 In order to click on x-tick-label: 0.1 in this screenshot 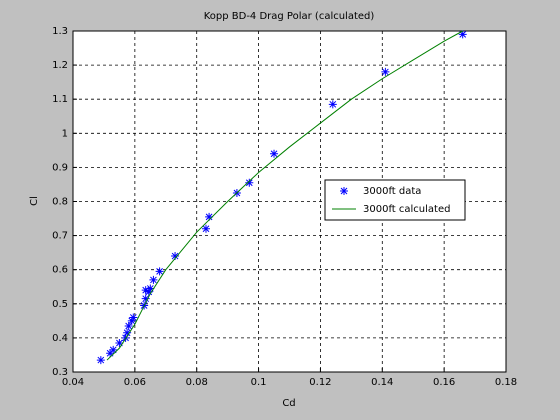, I will do `click(259, 382)`.